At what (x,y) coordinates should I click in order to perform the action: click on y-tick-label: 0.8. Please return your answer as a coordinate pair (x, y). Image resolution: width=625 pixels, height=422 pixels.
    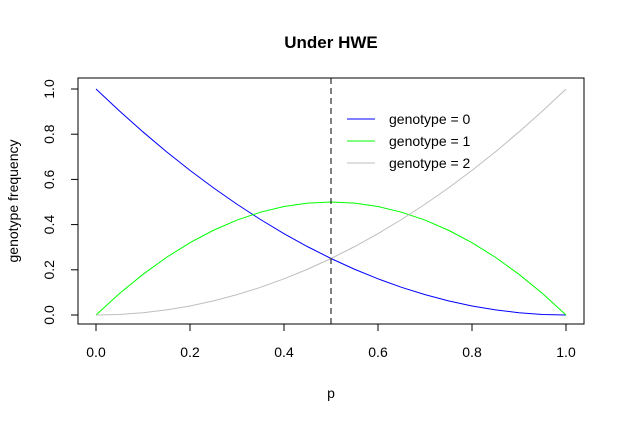
    Looking at the image, I should click on (49, 134).